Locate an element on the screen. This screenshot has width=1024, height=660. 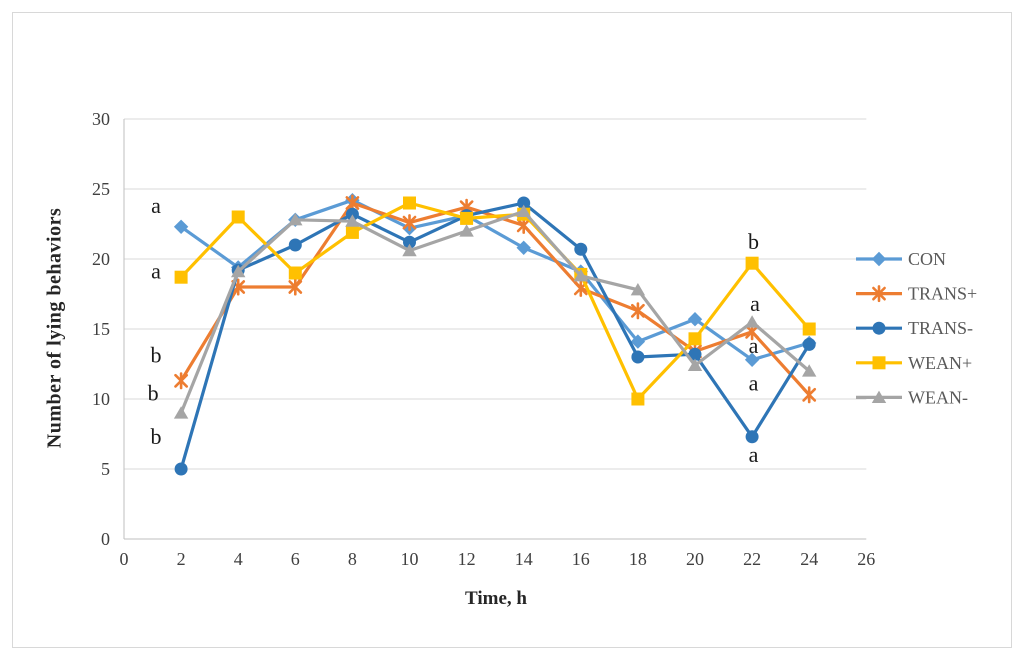
annotation-a-6: a is located at coordinates (755, 303).